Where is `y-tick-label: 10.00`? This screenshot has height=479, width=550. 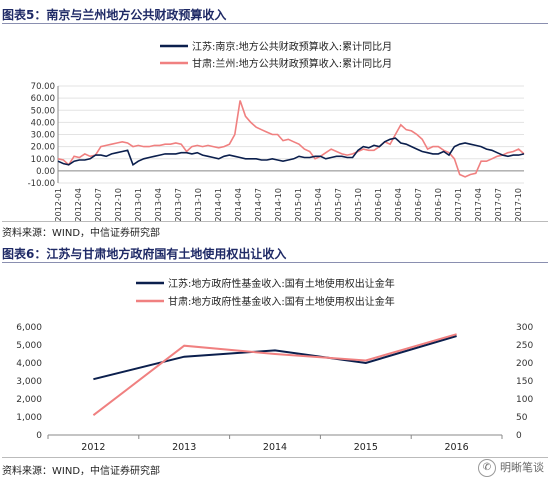 y-tick-label: 10.00 is located at coordinates (43, 160).